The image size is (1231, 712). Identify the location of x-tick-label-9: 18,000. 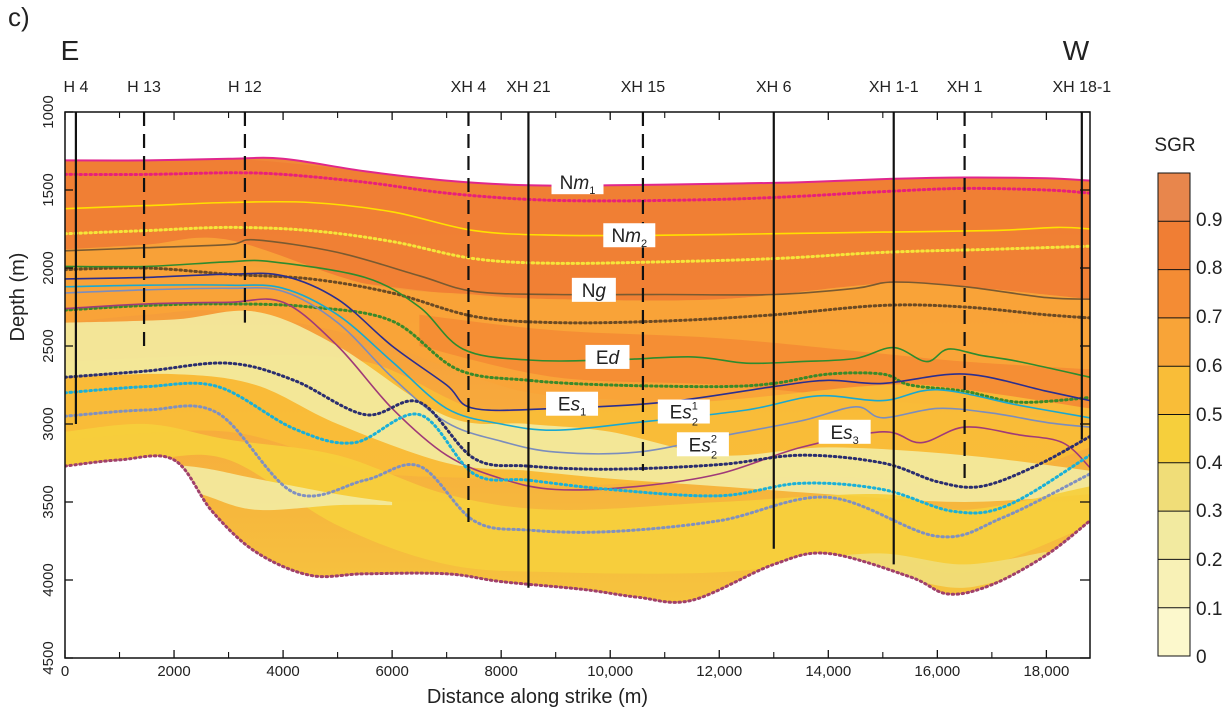
(1046, 671).